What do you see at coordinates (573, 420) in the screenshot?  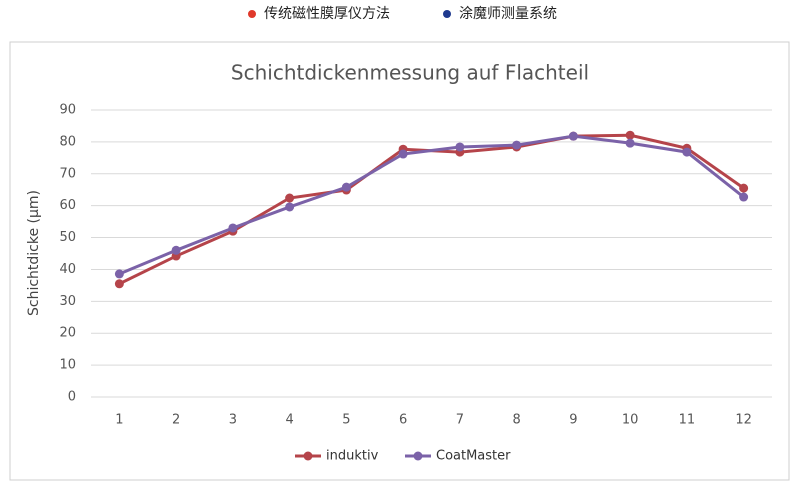 I see `x-tick-label: 9` at bounding box center [573, 420].